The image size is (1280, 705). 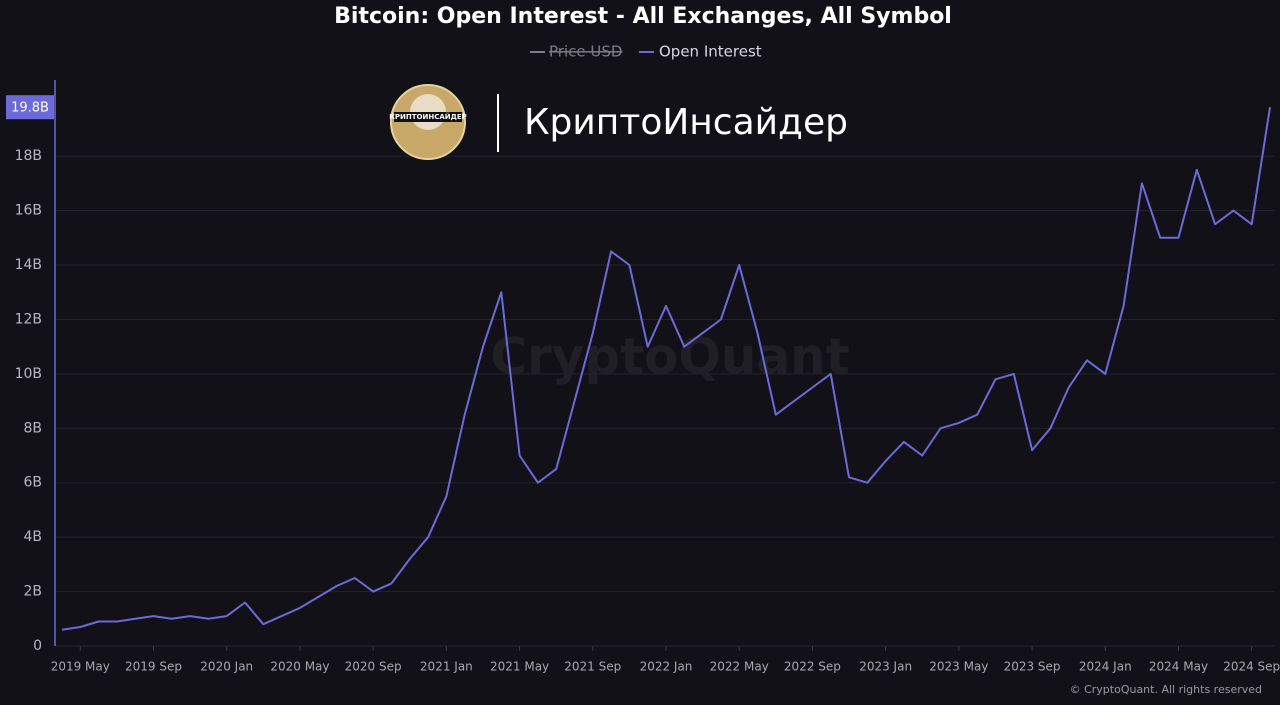 I want to click on y-tick-label: 10B, so click(x=28, y=374).